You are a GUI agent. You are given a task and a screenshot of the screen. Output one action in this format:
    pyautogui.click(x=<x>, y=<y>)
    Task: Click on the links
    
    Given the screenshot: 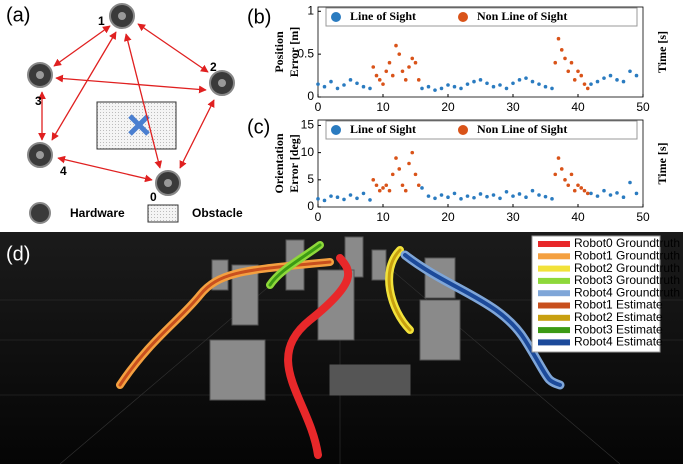 What is the action you would take?
    pyautogui.click(x=126, y=103)
    